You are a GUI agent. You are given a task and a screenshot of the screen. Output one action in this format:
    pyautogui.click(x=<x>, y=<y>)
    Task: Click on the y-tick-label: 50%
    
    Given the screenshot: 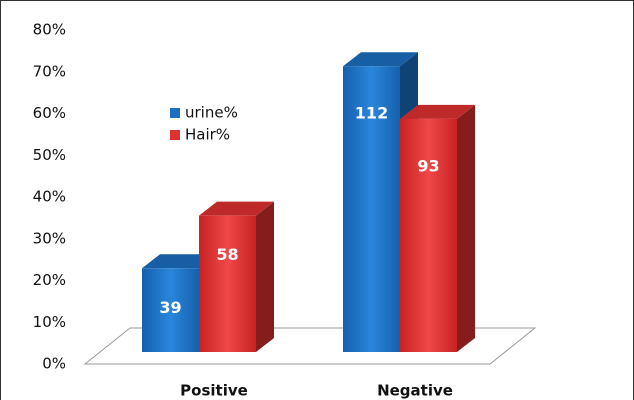 What is the action you would take?
    pyautogui.click(x=49, y=155)
    